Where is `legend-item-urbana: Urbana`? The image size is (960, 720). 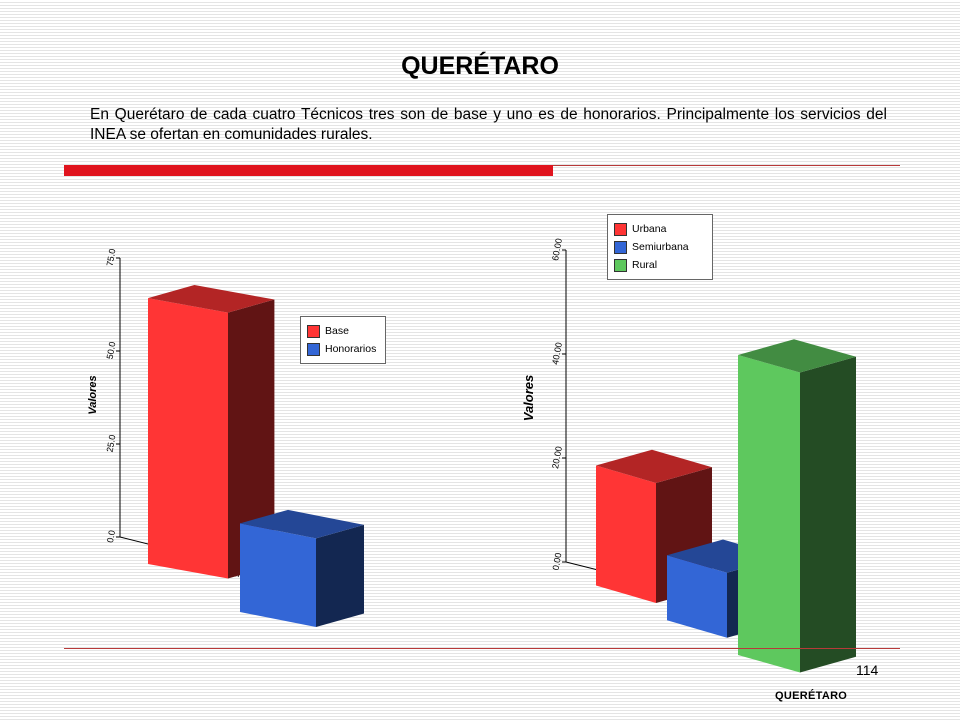
legend-item-urbana: Urbana is located at coordinates (660, 229).